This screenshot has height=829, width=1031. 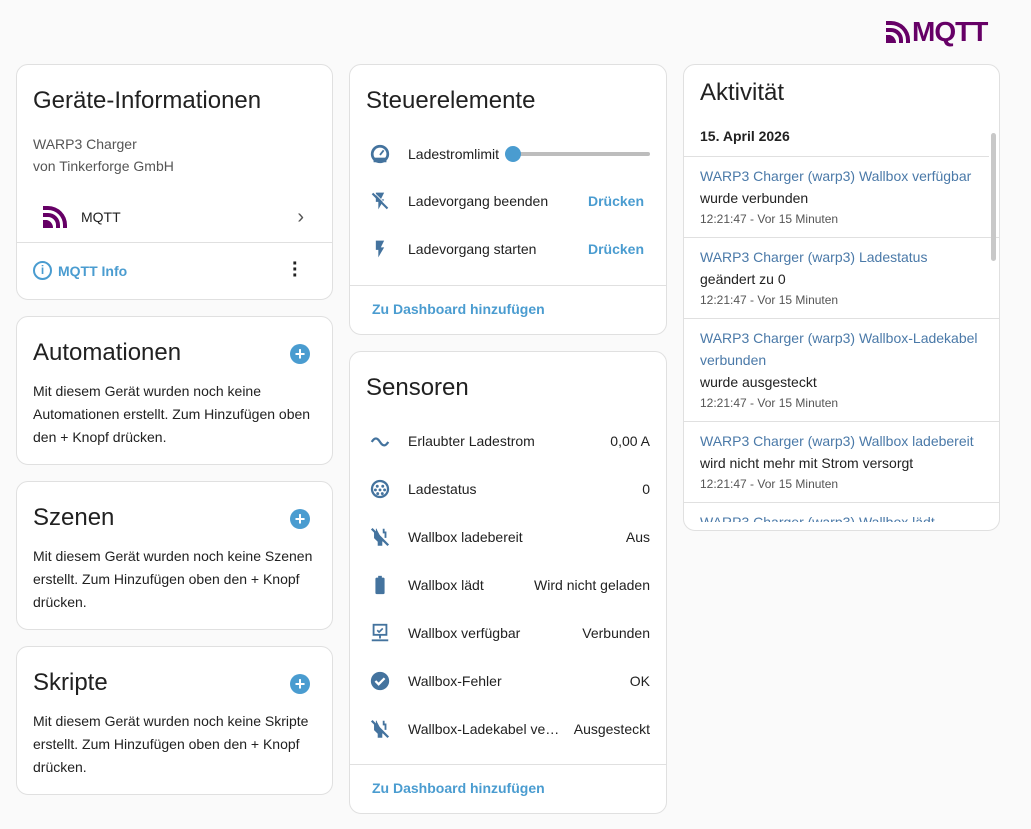 What do you see at coordinates (836, 176) in the screenshot?
I see `activity-entity-link: WARP3 Charger (warp3) Wallbox verfügbar` at bounding box center [836, 176].